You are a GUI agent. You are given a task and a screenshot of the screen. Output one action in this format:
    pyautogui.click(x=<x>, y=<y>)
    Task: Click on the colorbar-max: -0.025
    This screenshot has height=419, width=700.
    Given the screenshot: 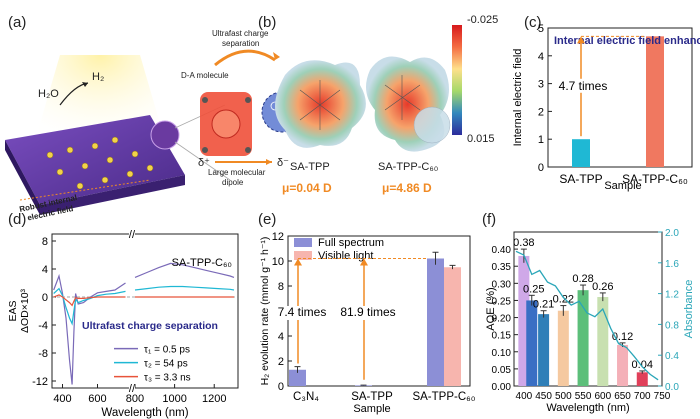 What is the action you would take?
    pyautogui.click(x=482, y=20)
    